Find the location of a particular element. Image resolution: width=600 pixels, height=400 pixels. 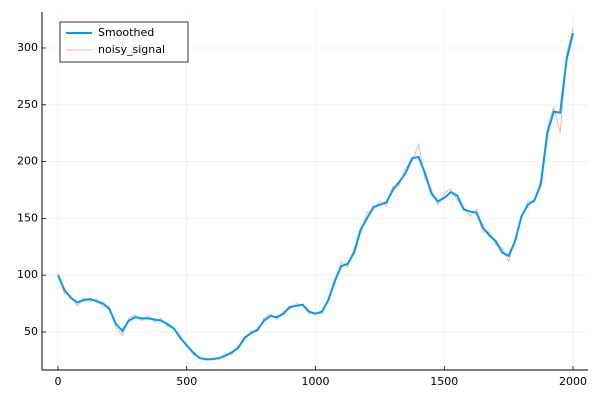

x-tick-label: 1500 is located at coordinates (444, 381).